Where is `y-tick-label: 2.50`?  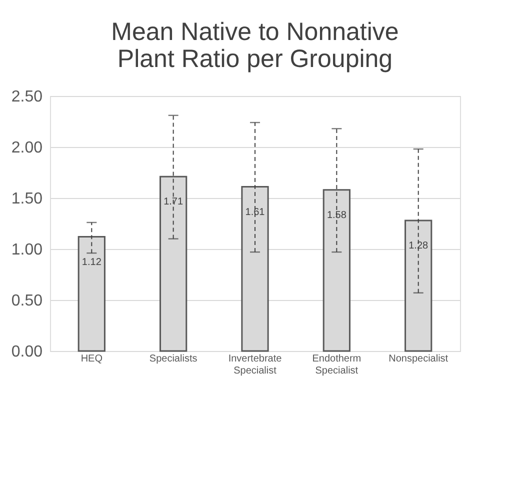 y-tick-label: 2.50 is located at coordinates (27, 97).